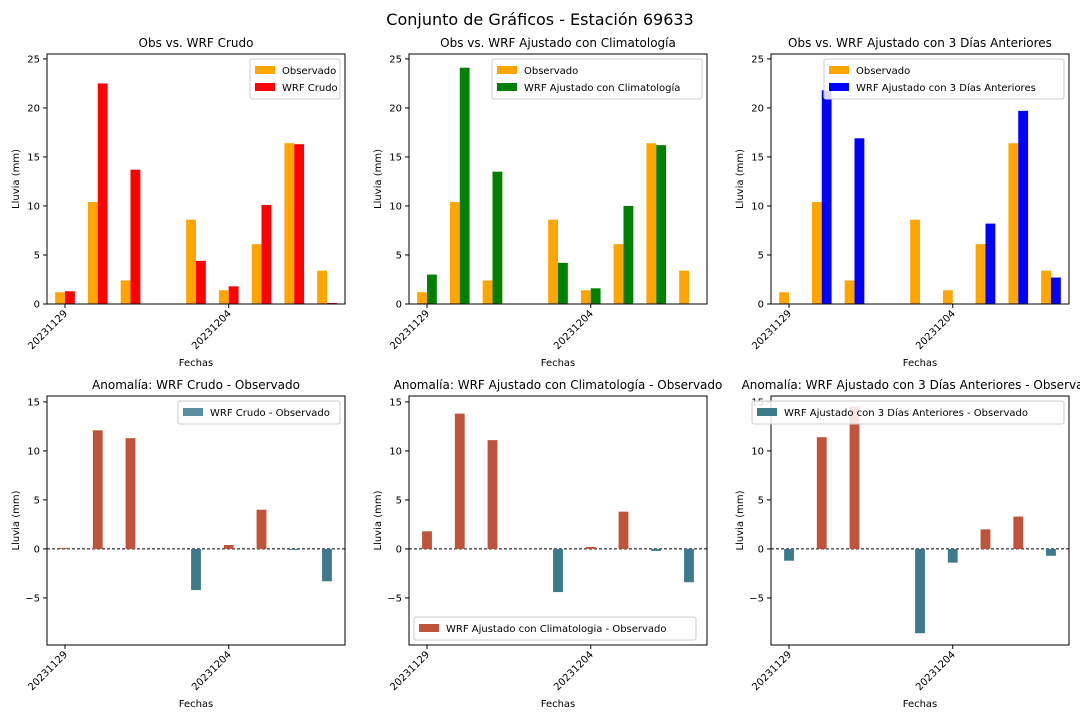  I want to click on panel2-xlabel: Fechas, so click(558, 363).